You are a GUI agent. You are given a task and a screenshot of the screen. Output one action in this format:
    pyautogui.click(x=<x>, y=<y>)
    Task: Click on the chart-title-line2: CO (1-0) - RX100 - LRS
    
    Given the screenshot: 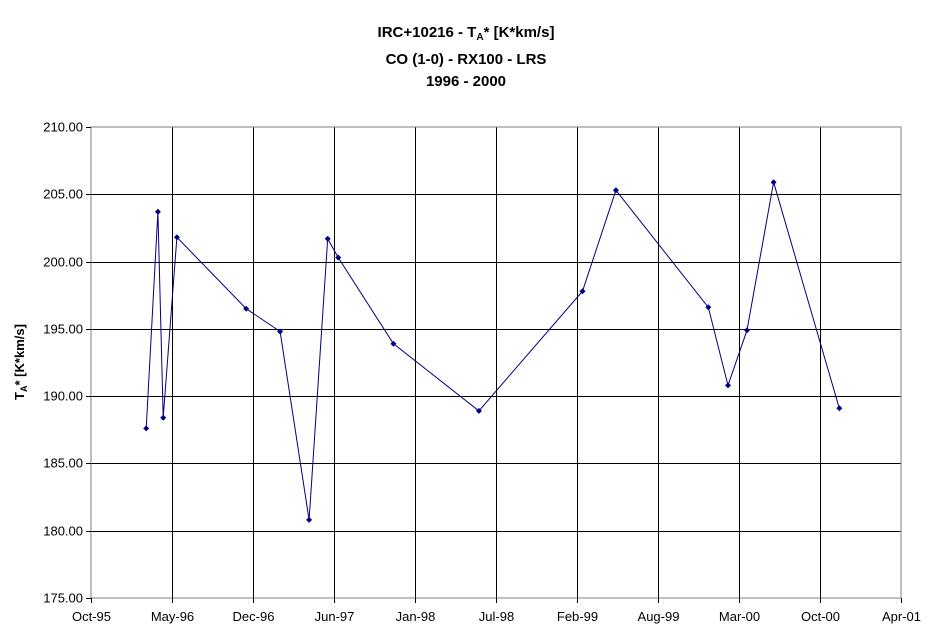 What is the action you would take?
    pyautogui.click(x=466, y=59)
    